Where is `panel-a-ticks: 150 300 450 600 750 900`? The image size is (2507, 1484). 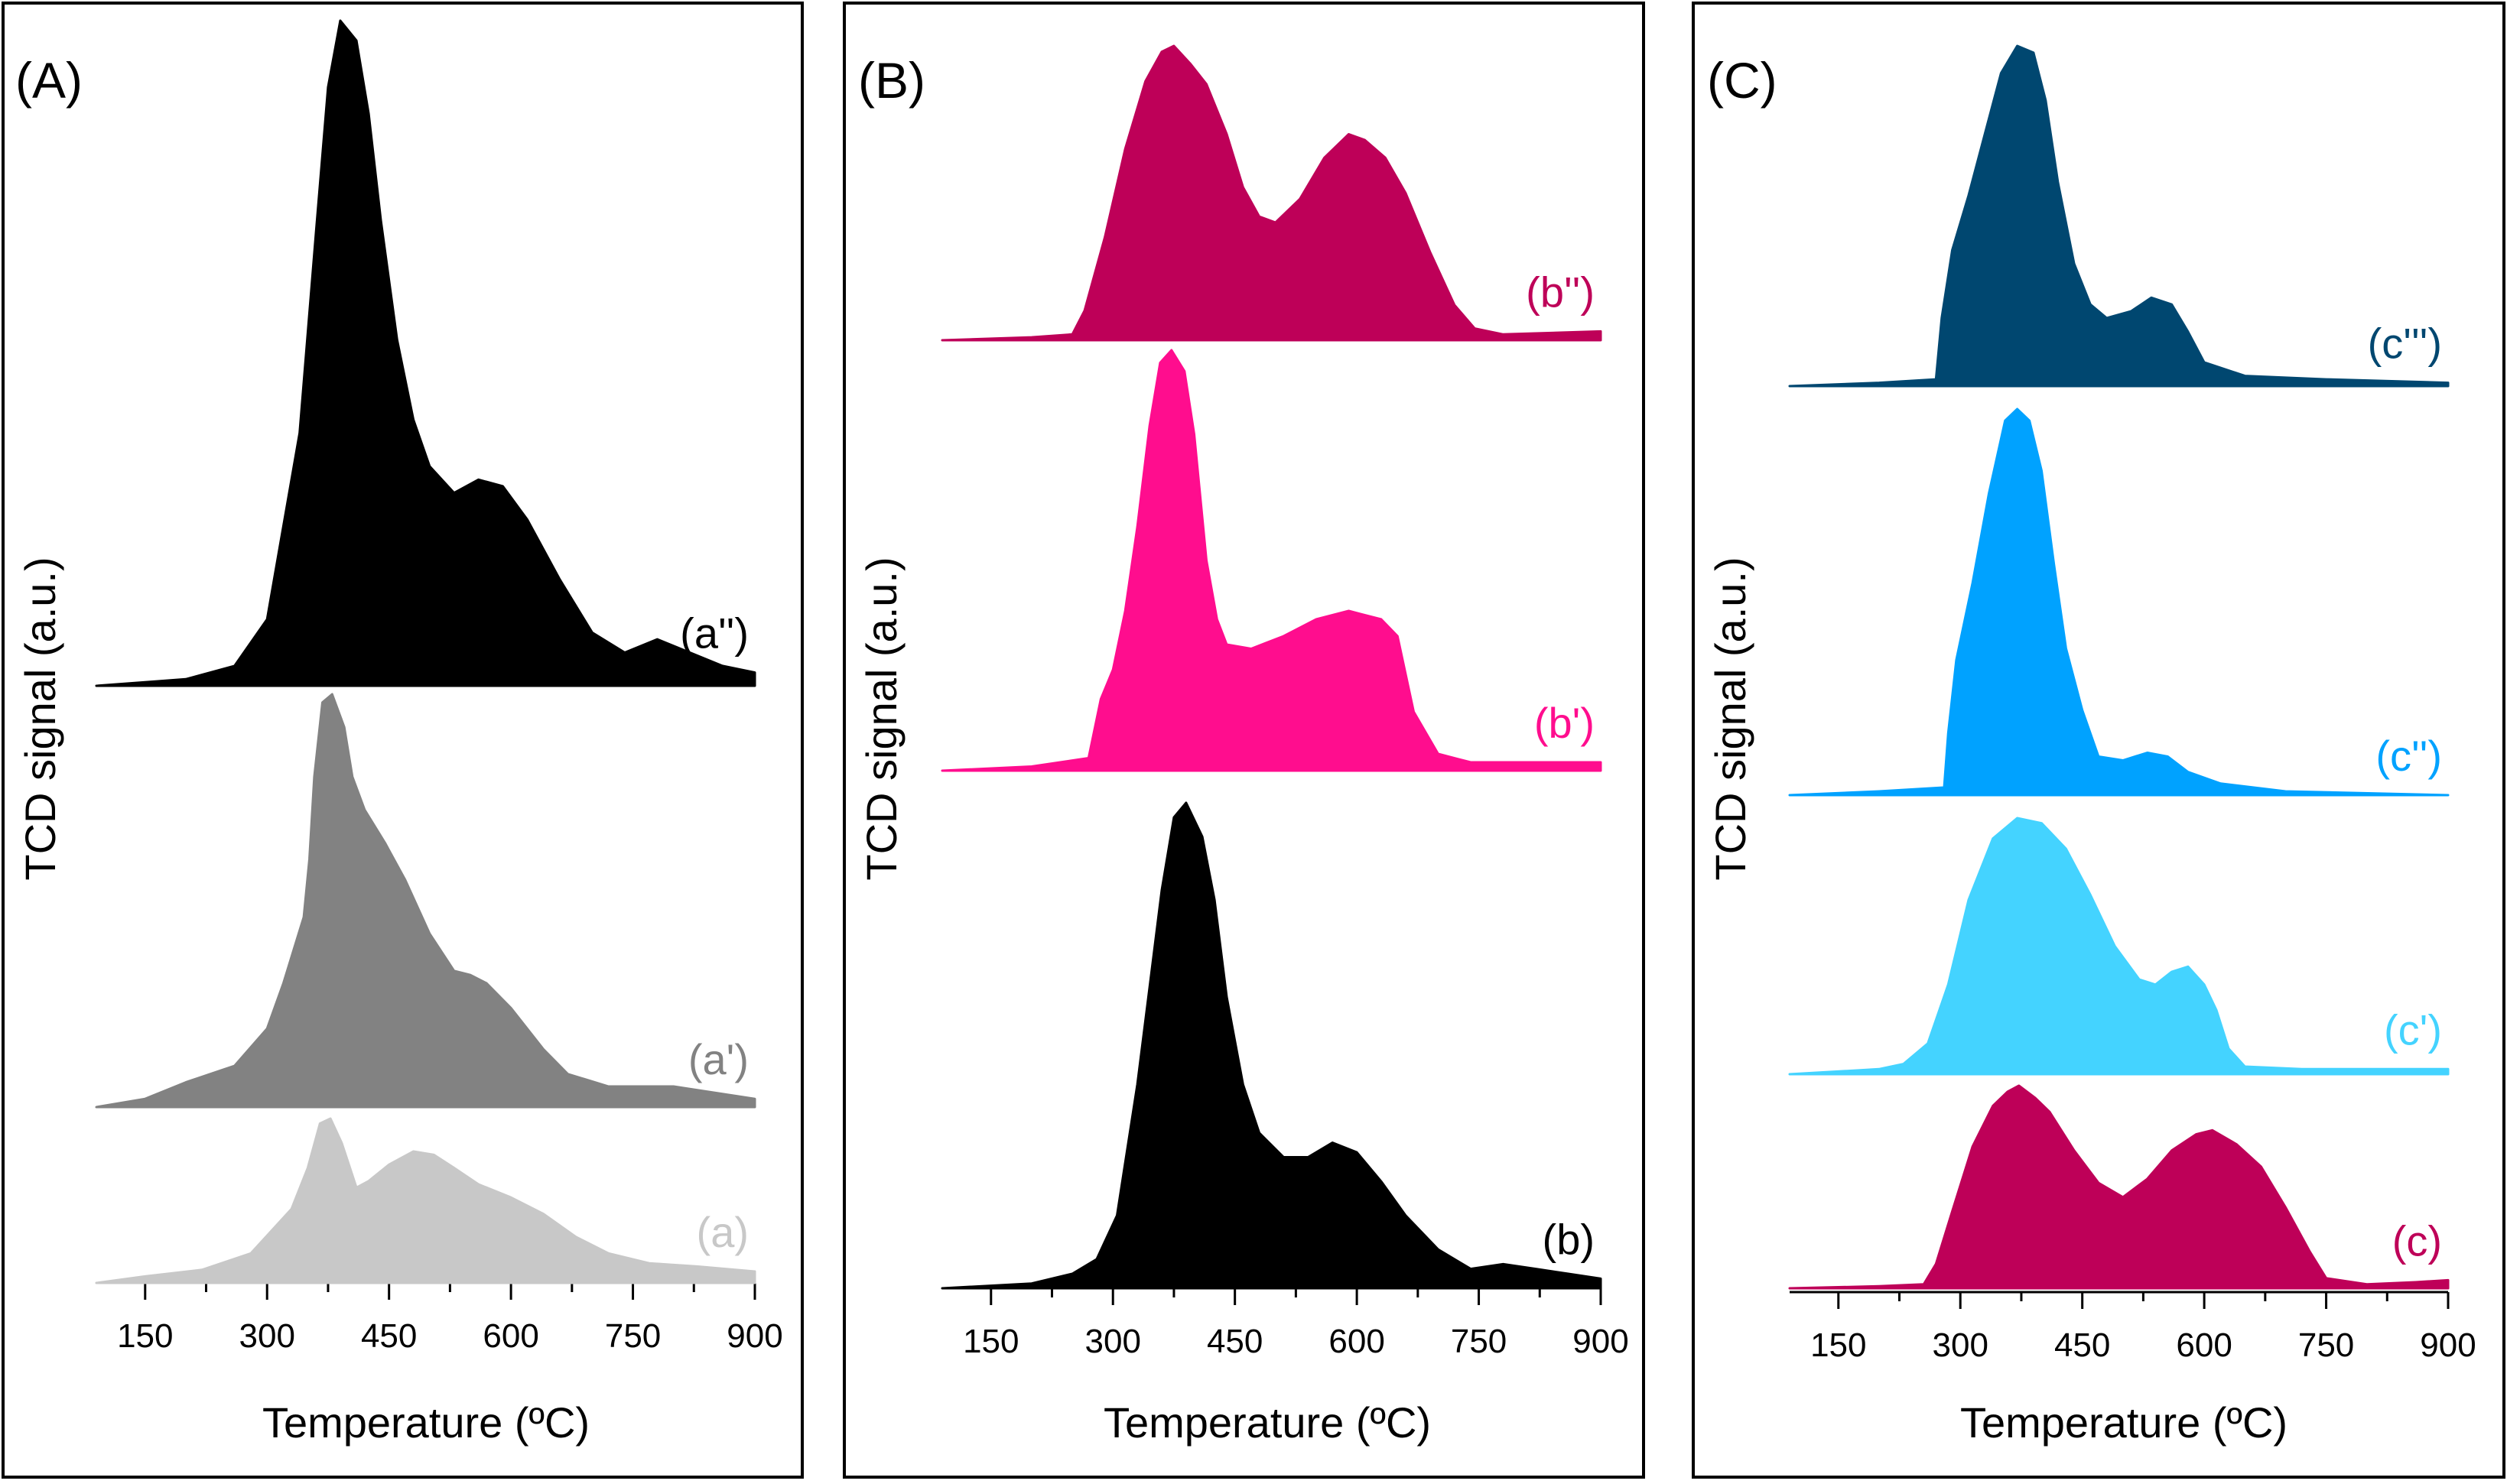
panel-a-ticks: 150 300 450 600 750 900 is located at coordinates (450, 1319).